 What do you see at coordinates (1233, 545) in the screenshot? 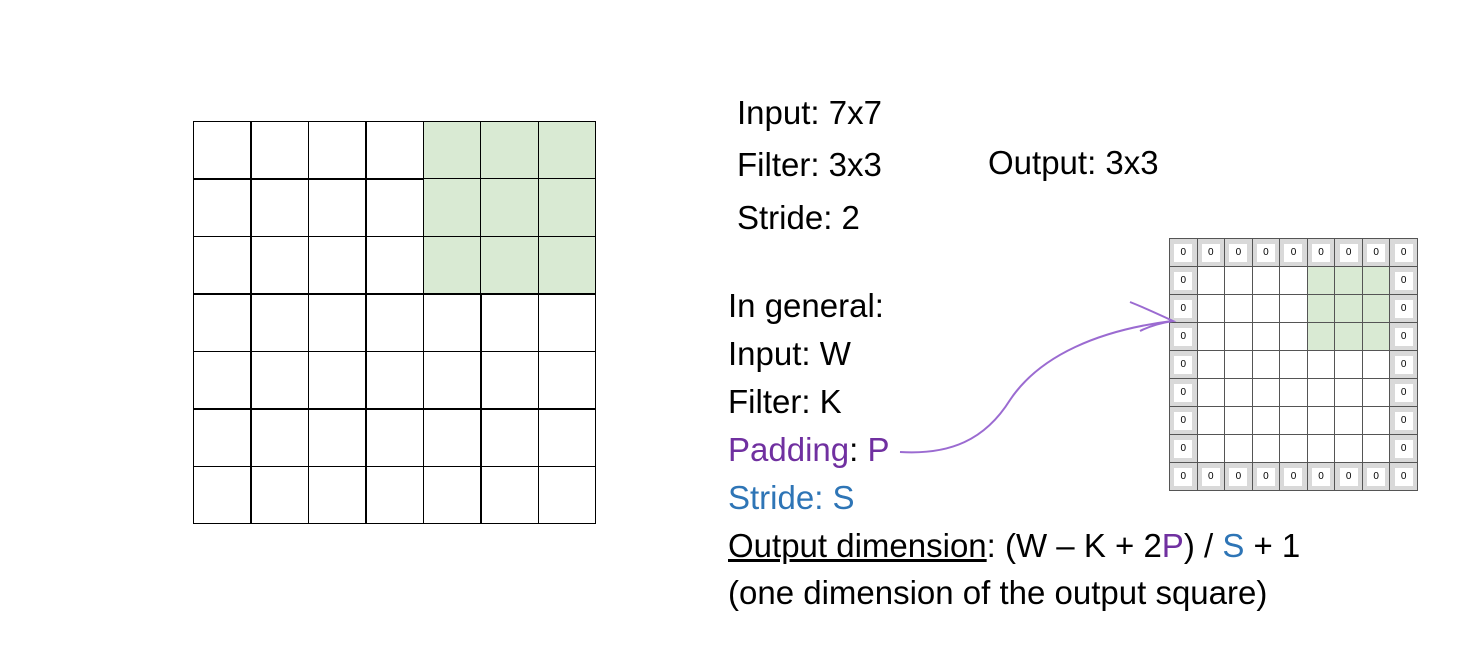
I see `formula-s: S` at bounding box center [1233, 545].